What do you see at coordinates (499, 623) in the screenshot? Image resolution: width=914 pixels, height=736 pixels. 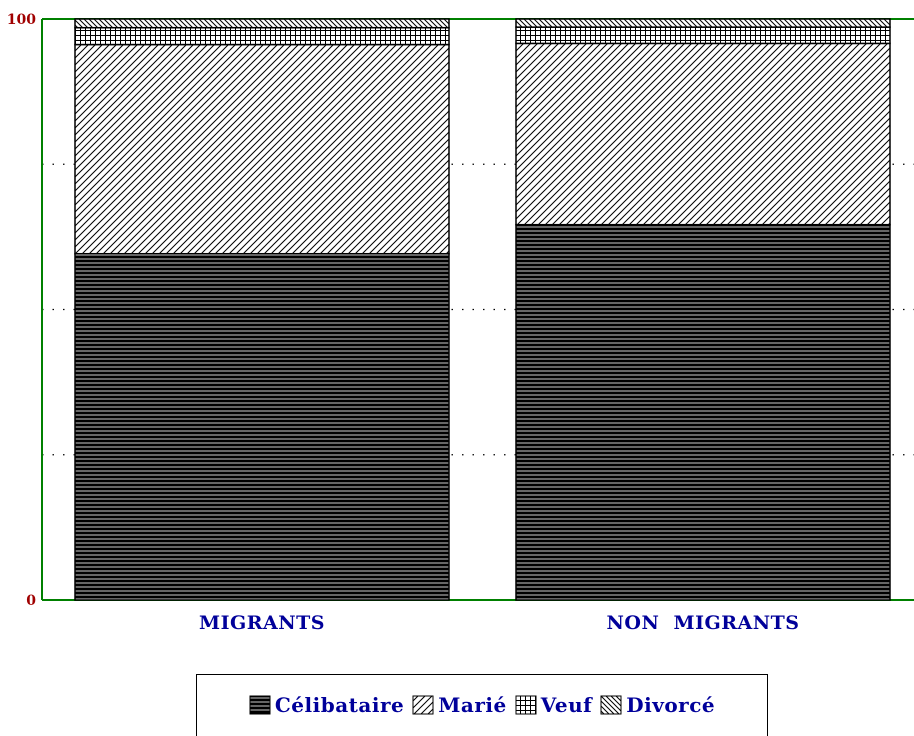 I see `x-category-labels: MIGRANTS NON MIGRANTS` at bounding box center [499, 623].